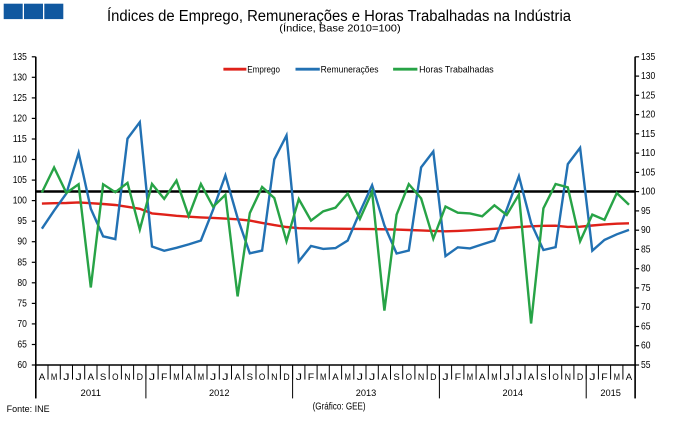  I want to click on svg-text: Emprego, so click(263, 70).